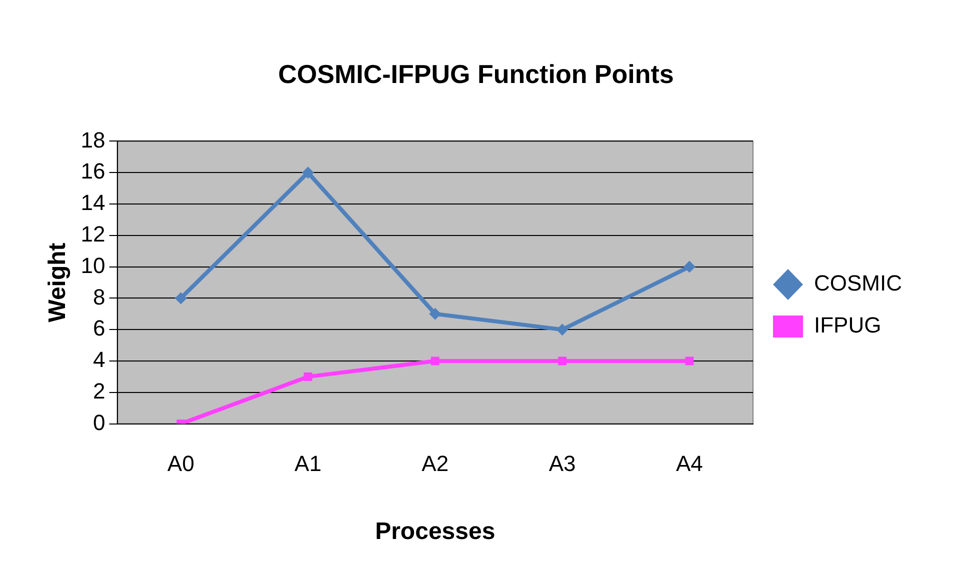  Describe the element at coordinates (858, 283) in the screenshot. I see `legend-label: COSMIC` at that location.